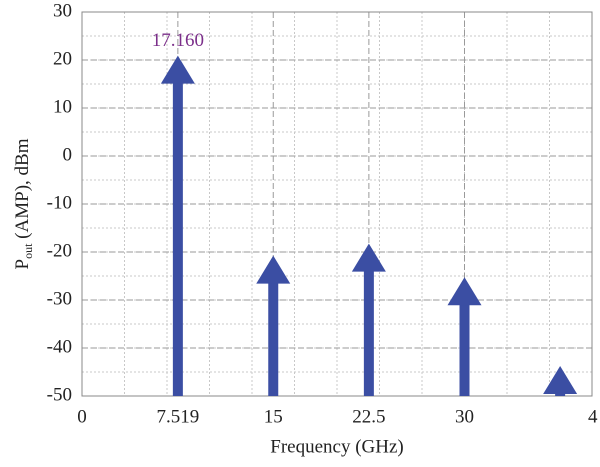 This screenshot has width=600, height=467. Describe the element at coordinates (59, 202) in the screenshot. I see `y-tick-label: -10` at that location.